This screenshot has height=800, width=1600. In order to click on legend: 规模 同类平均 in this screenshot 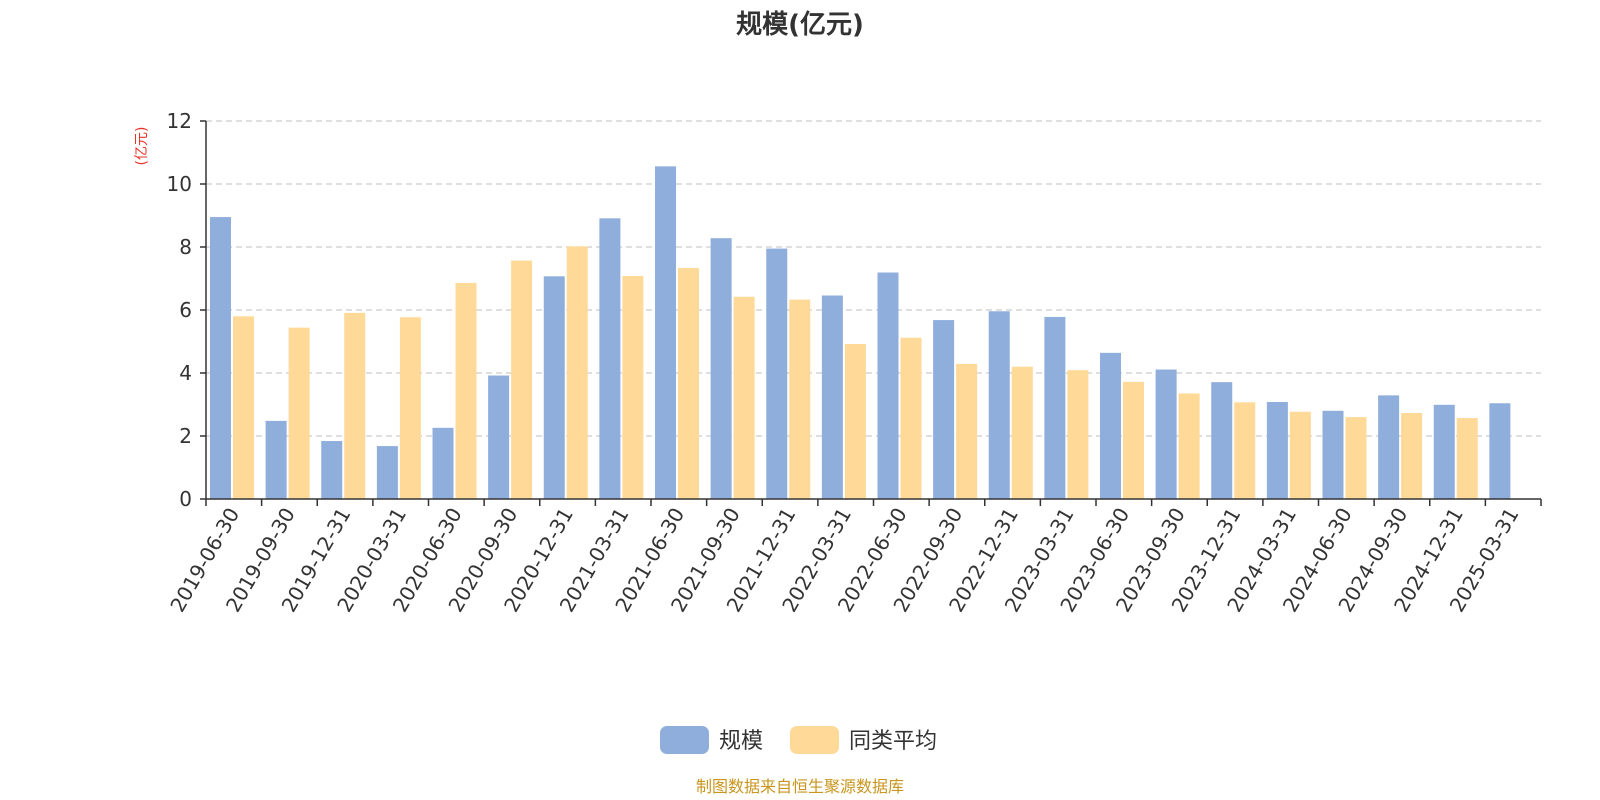, I will do `click(798, 740)`.